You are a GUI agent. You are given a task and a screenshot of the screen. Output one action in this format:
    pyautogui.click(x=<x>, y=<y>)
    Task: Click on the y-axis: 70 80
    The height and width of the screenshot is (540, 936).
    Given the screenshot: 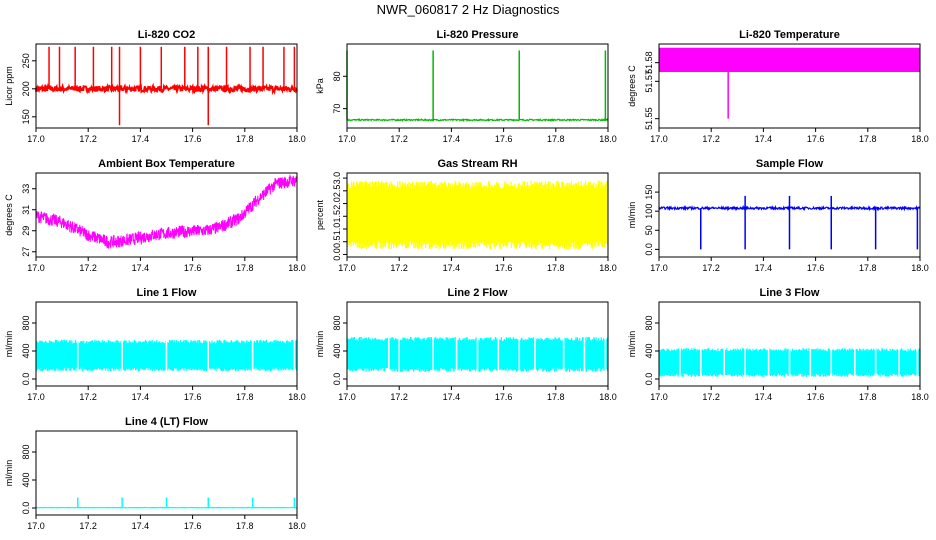 What is the action you would take?
    pyautogui.click(x=339, y=92)
    